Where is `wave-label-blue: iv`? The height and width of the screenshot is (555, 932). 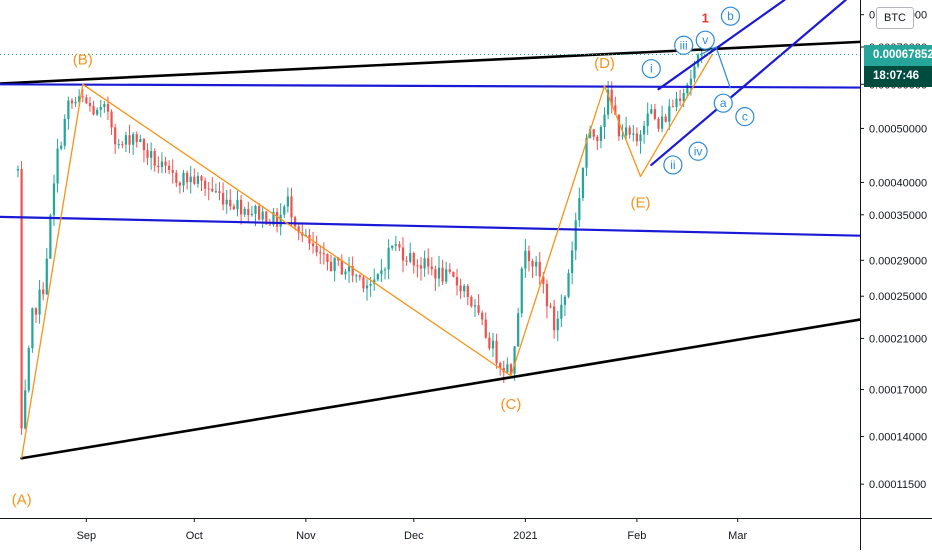 wave-label-blue: iv is located at coordinates (698, 151).